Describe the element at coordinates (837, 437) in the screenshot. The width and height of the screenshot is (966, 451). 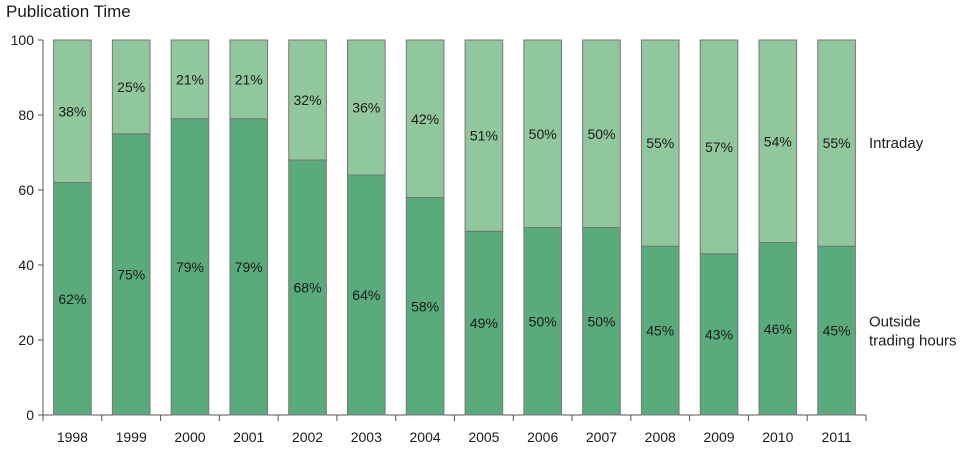
I see `x-tick-label: 2011` at that location.